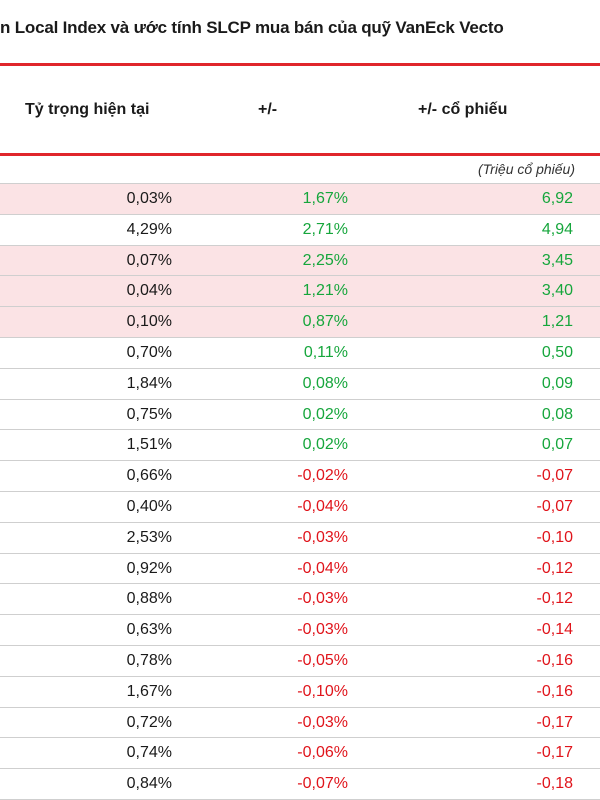 This screenshot has height=800, width=600. I want to click on header-change-pct: +/-, so click(268, 109).